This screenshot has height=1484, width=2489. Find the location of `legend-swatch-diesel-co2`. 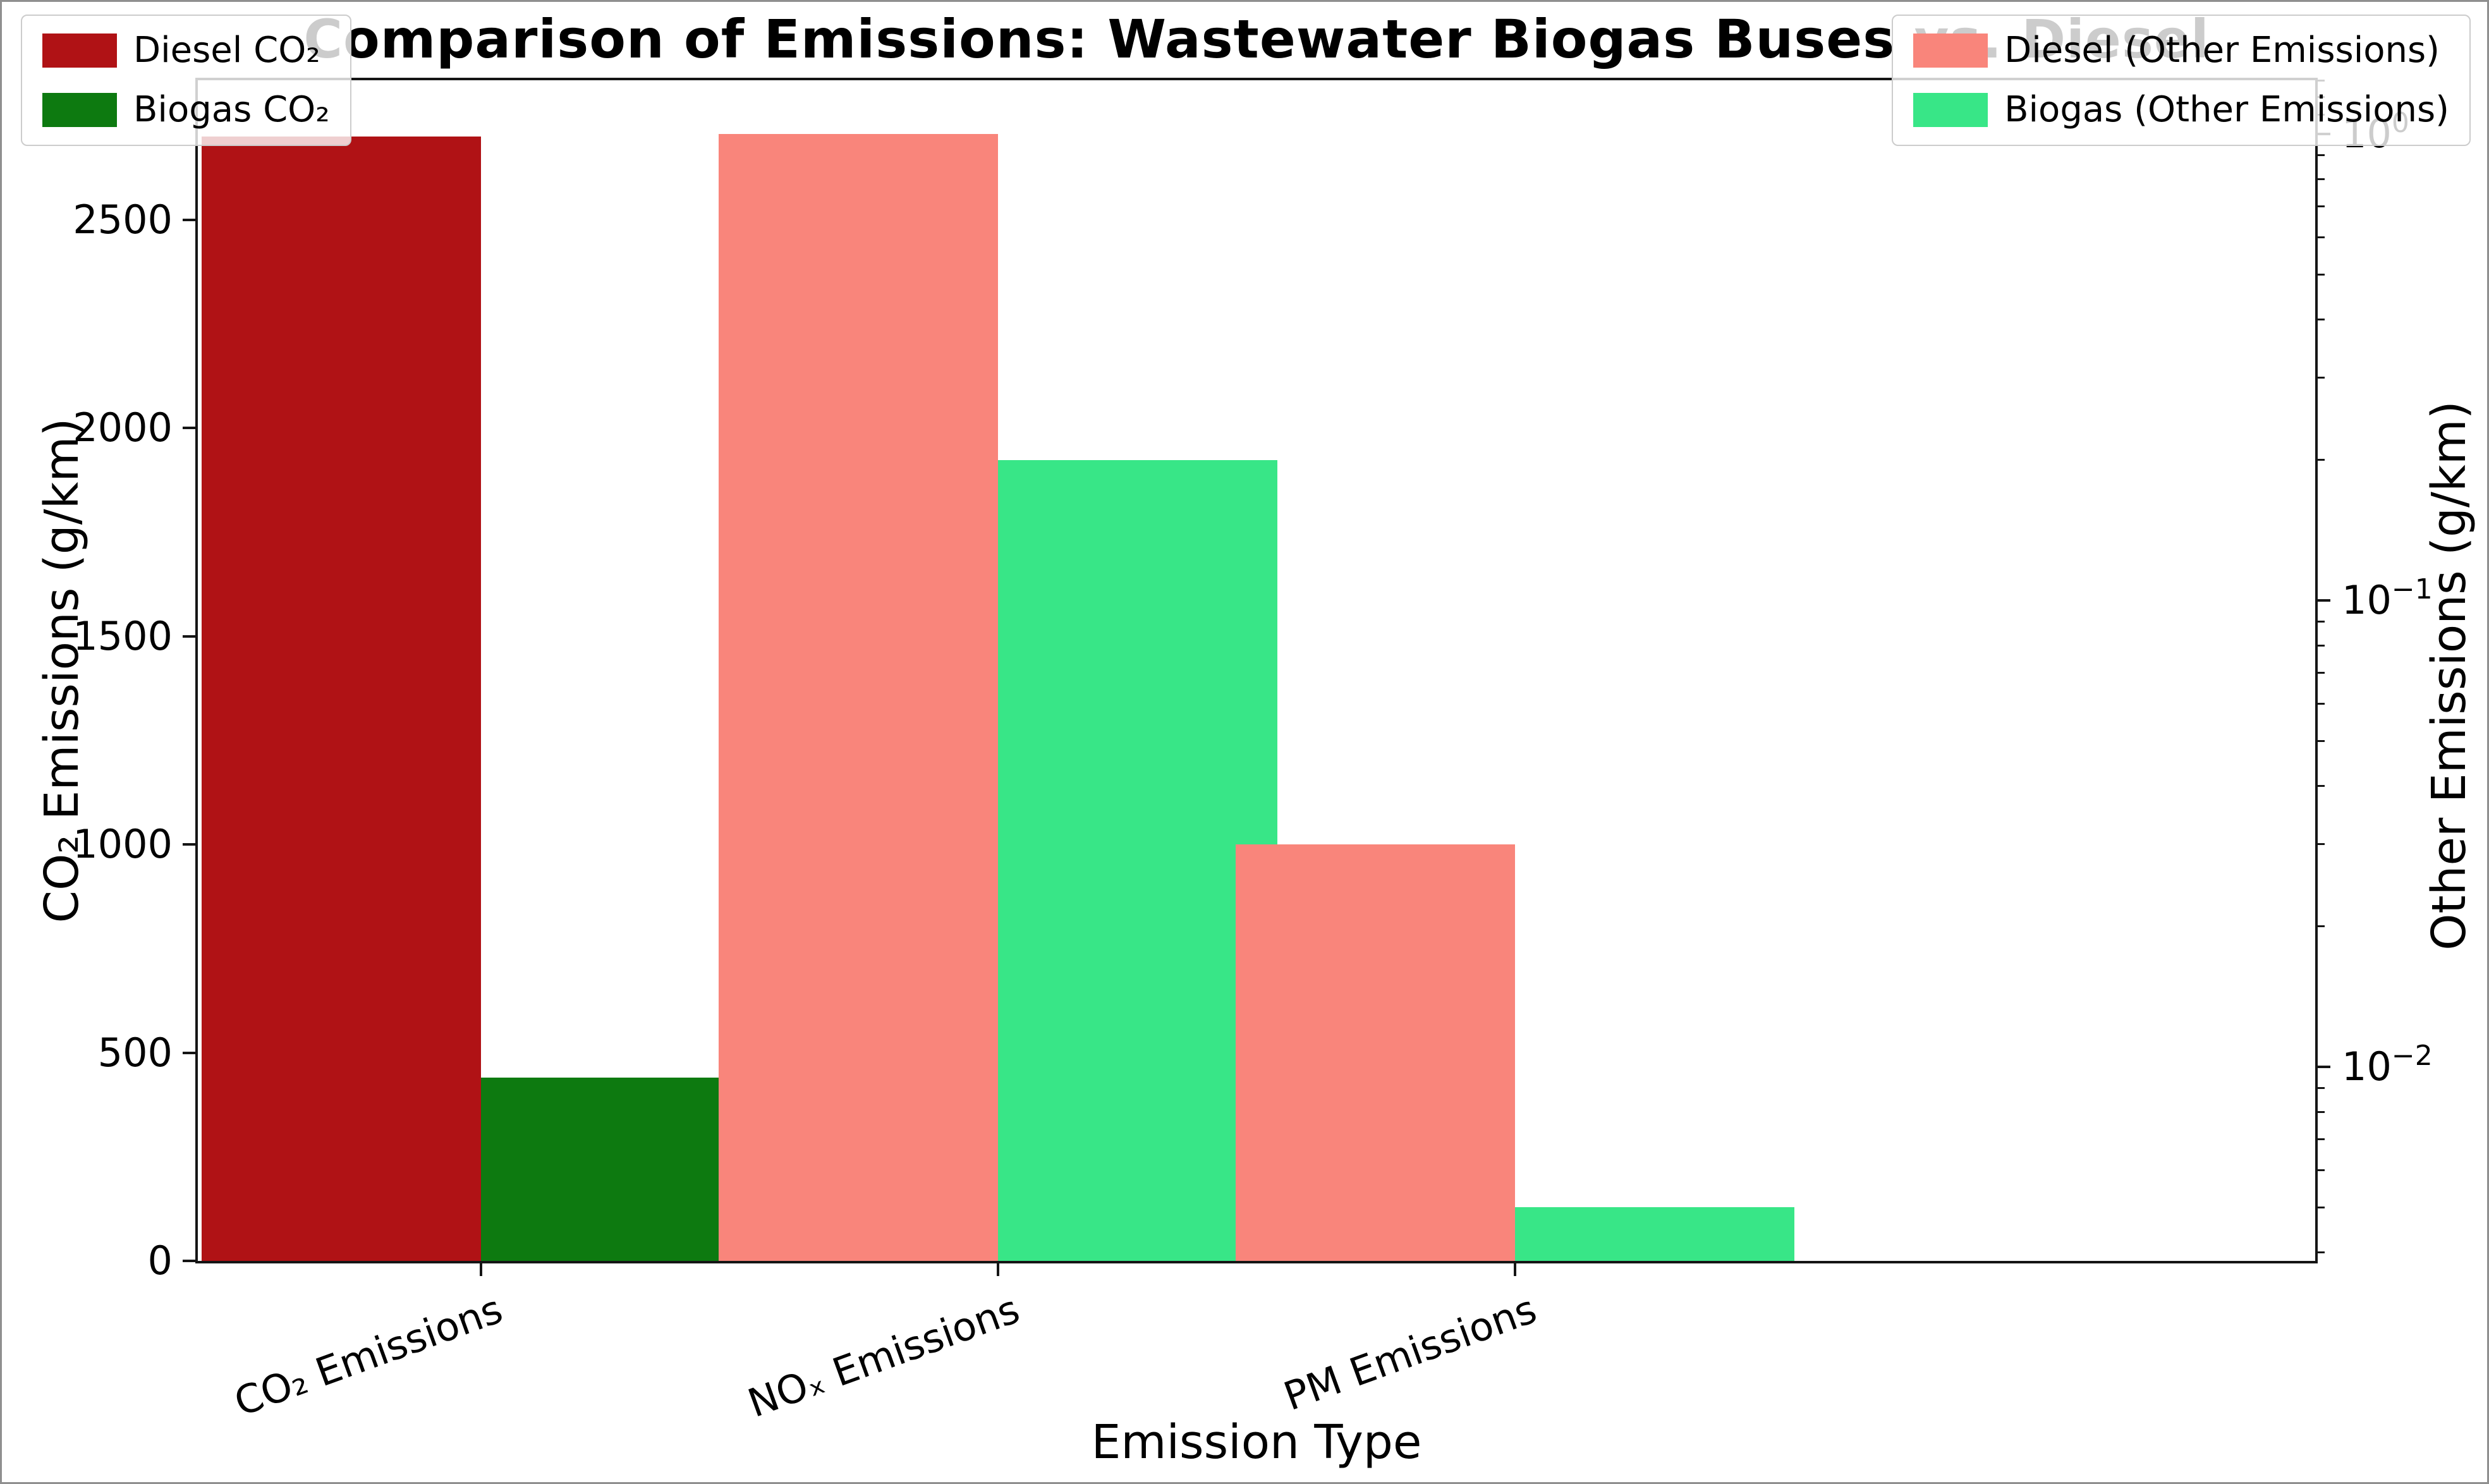

legend-swatch-diesel-co2 is located at coordinates (79, 50).